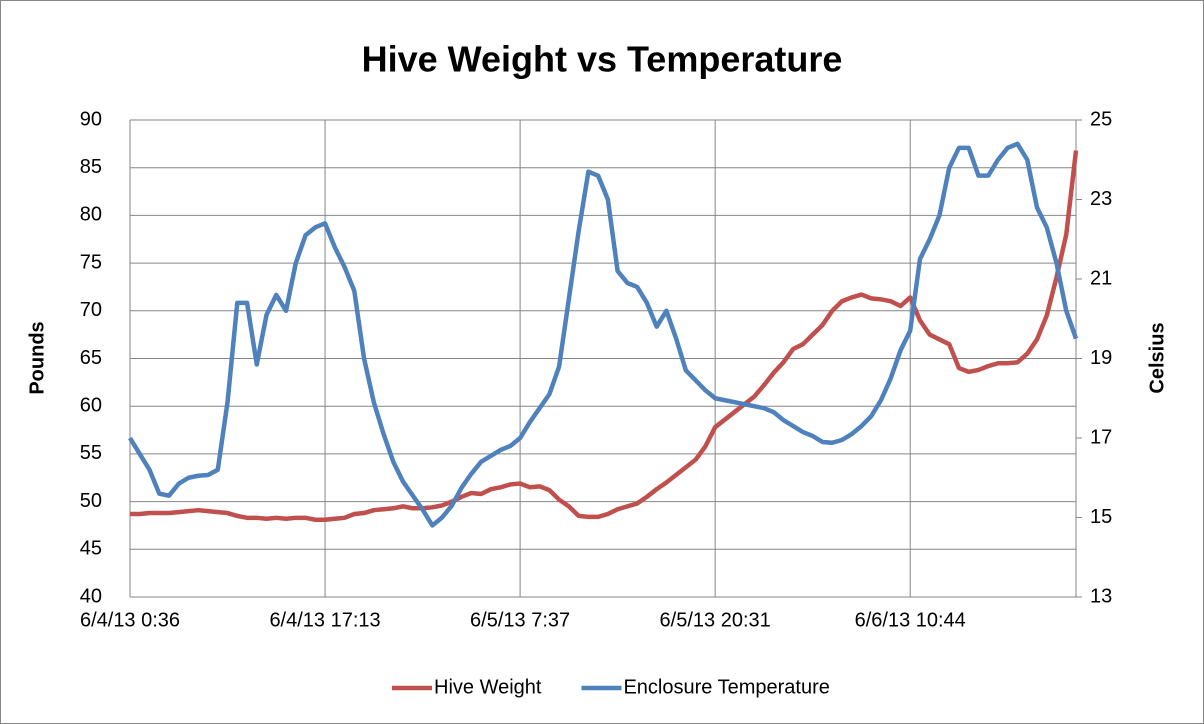  Describe the element at coordinates (520, 620) in the screenshot. I see `x-tick-label: 6/5/13 7:37` at that location.